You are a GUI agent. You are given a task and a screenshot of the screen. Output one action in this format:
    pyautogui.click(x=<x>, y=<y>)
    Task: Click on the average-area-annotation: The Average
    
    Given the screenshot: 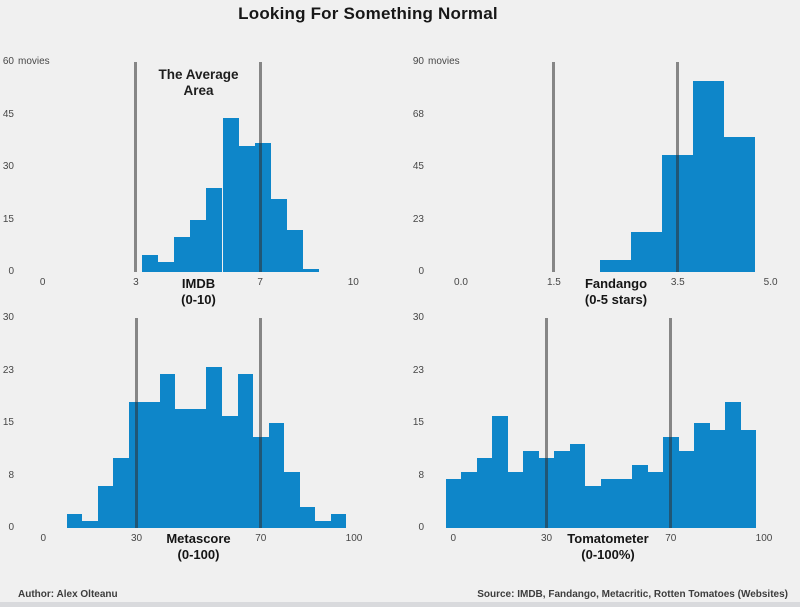 What is the action you would take?
    pyautogui.click(x=198, y=74)
    